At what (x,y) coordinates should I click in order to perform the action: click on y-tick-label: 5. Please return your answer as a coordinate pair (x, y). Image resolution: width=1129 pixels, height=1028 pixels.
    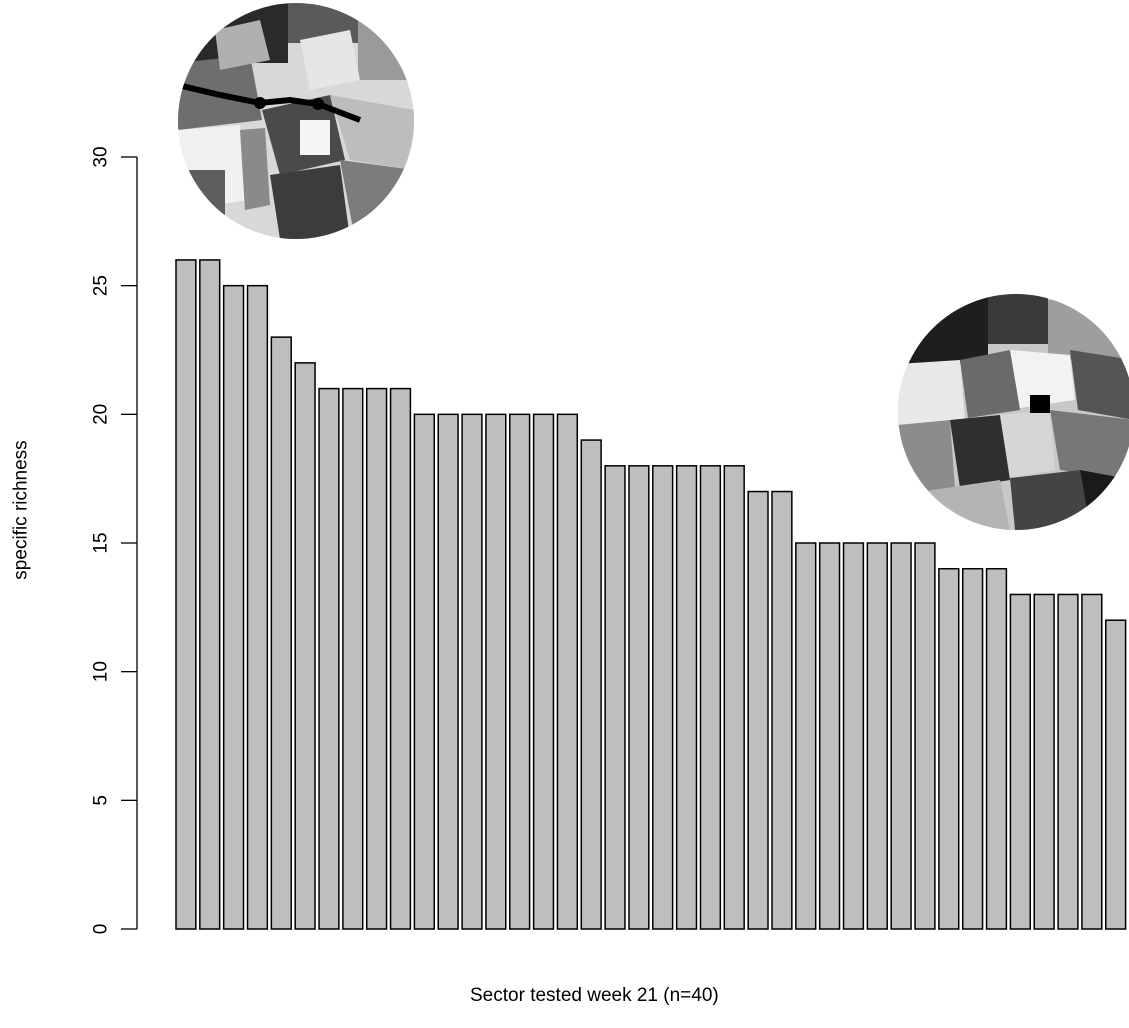
    Looking at the image, I should click on (101, 800).